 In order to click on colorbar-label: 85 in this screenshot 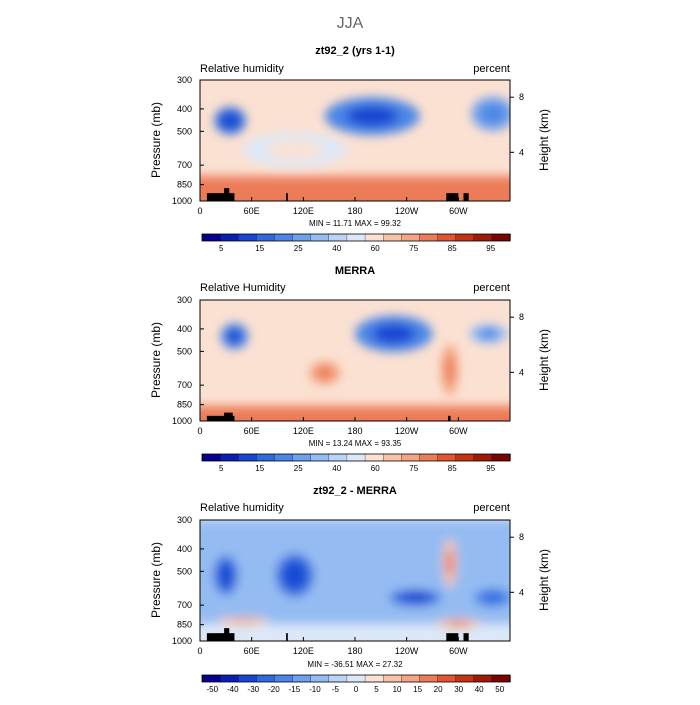, I will do `click(452, 468)`.